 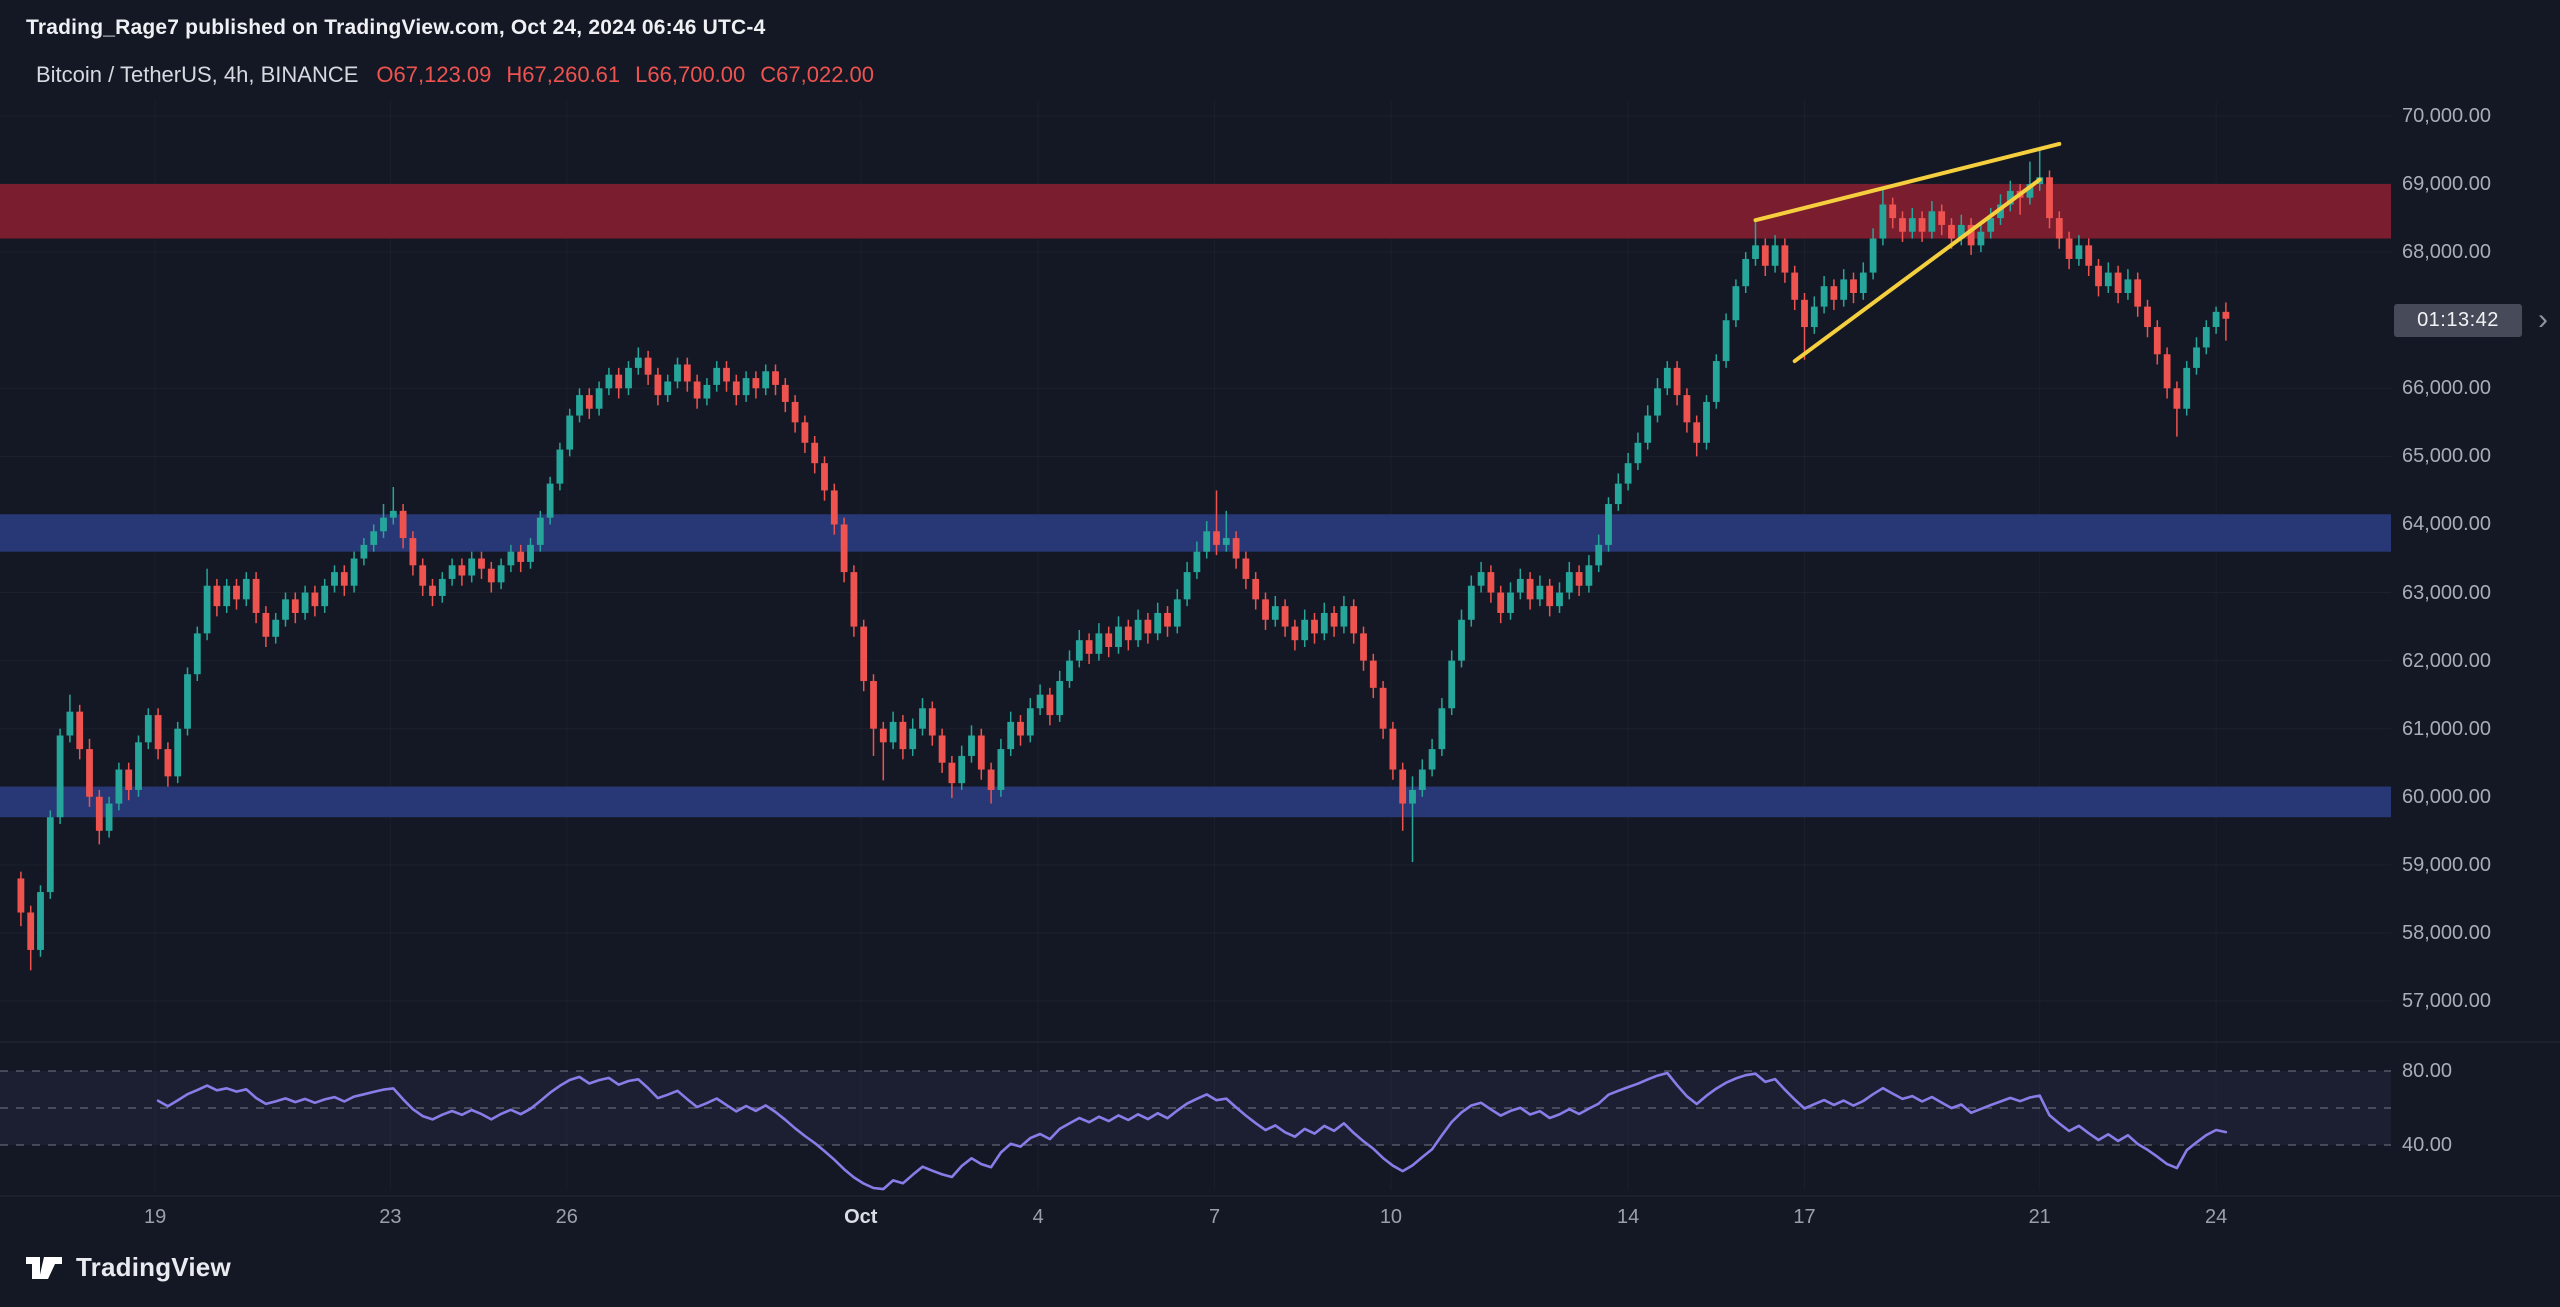 I want to click on ohlc-c: C67,022.00, so click(x=817, y=74).